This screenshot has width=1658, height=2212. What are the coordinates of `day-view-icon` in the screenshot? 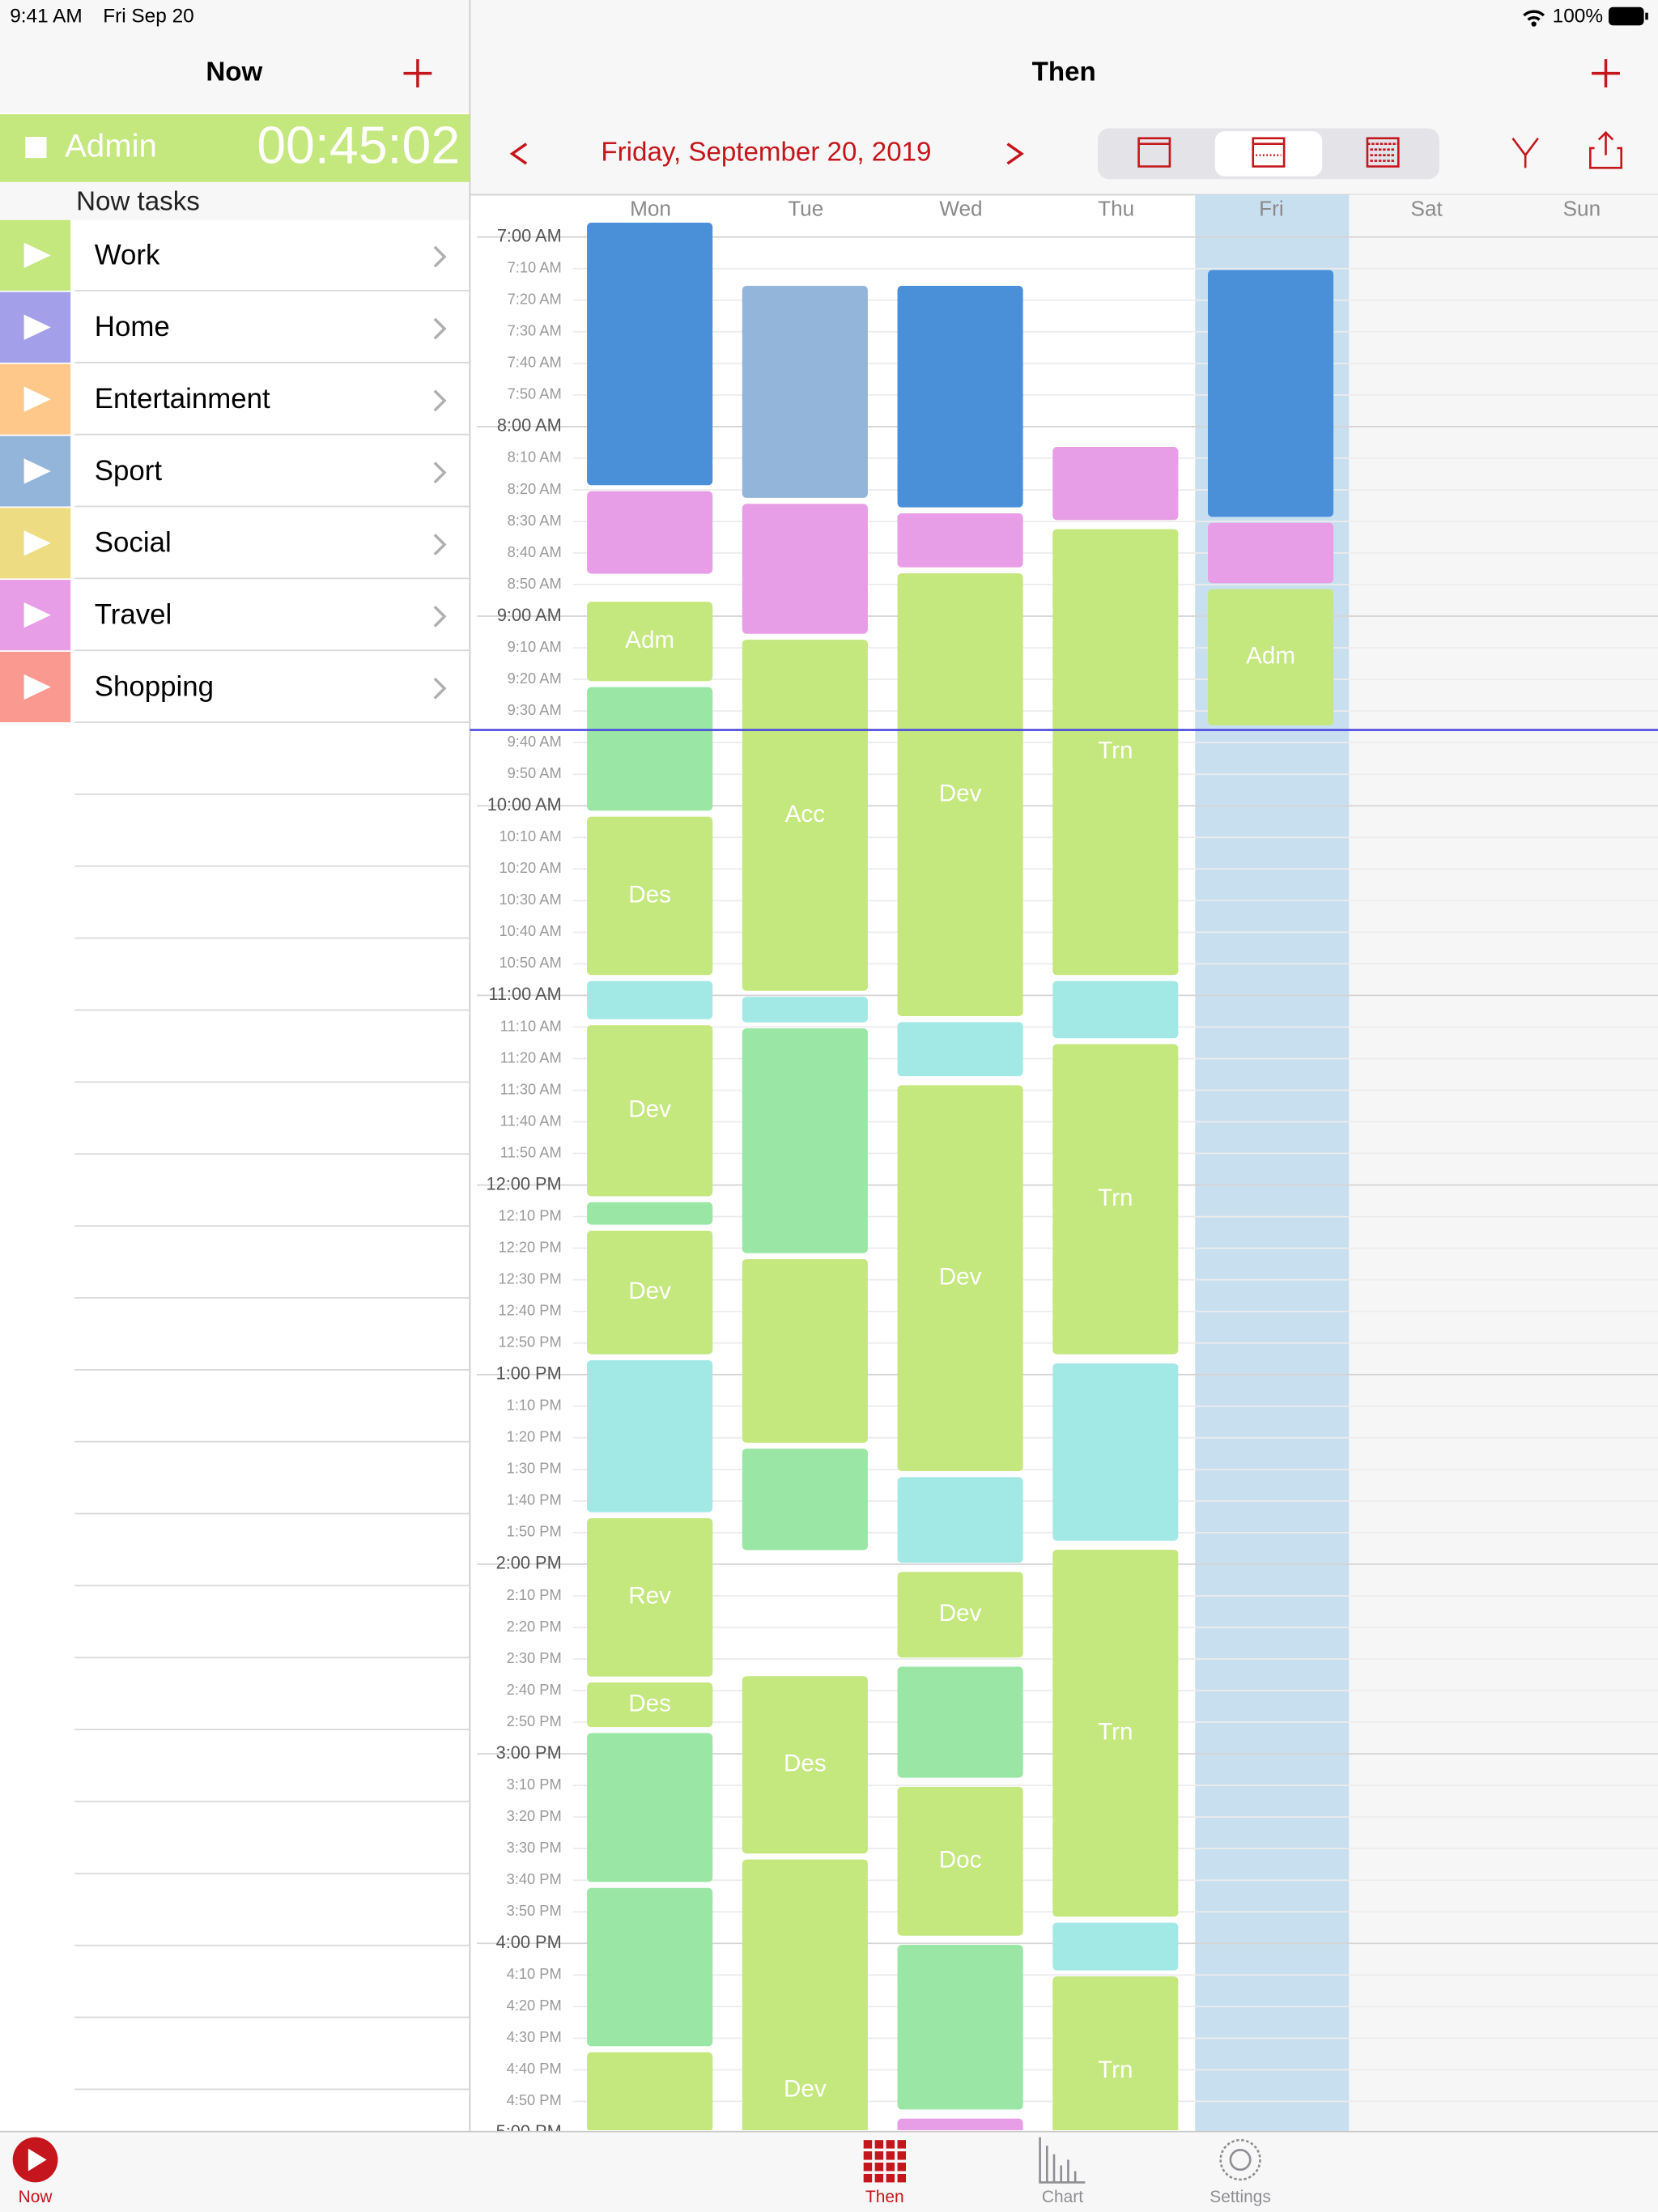 It's located at (1154, 153).